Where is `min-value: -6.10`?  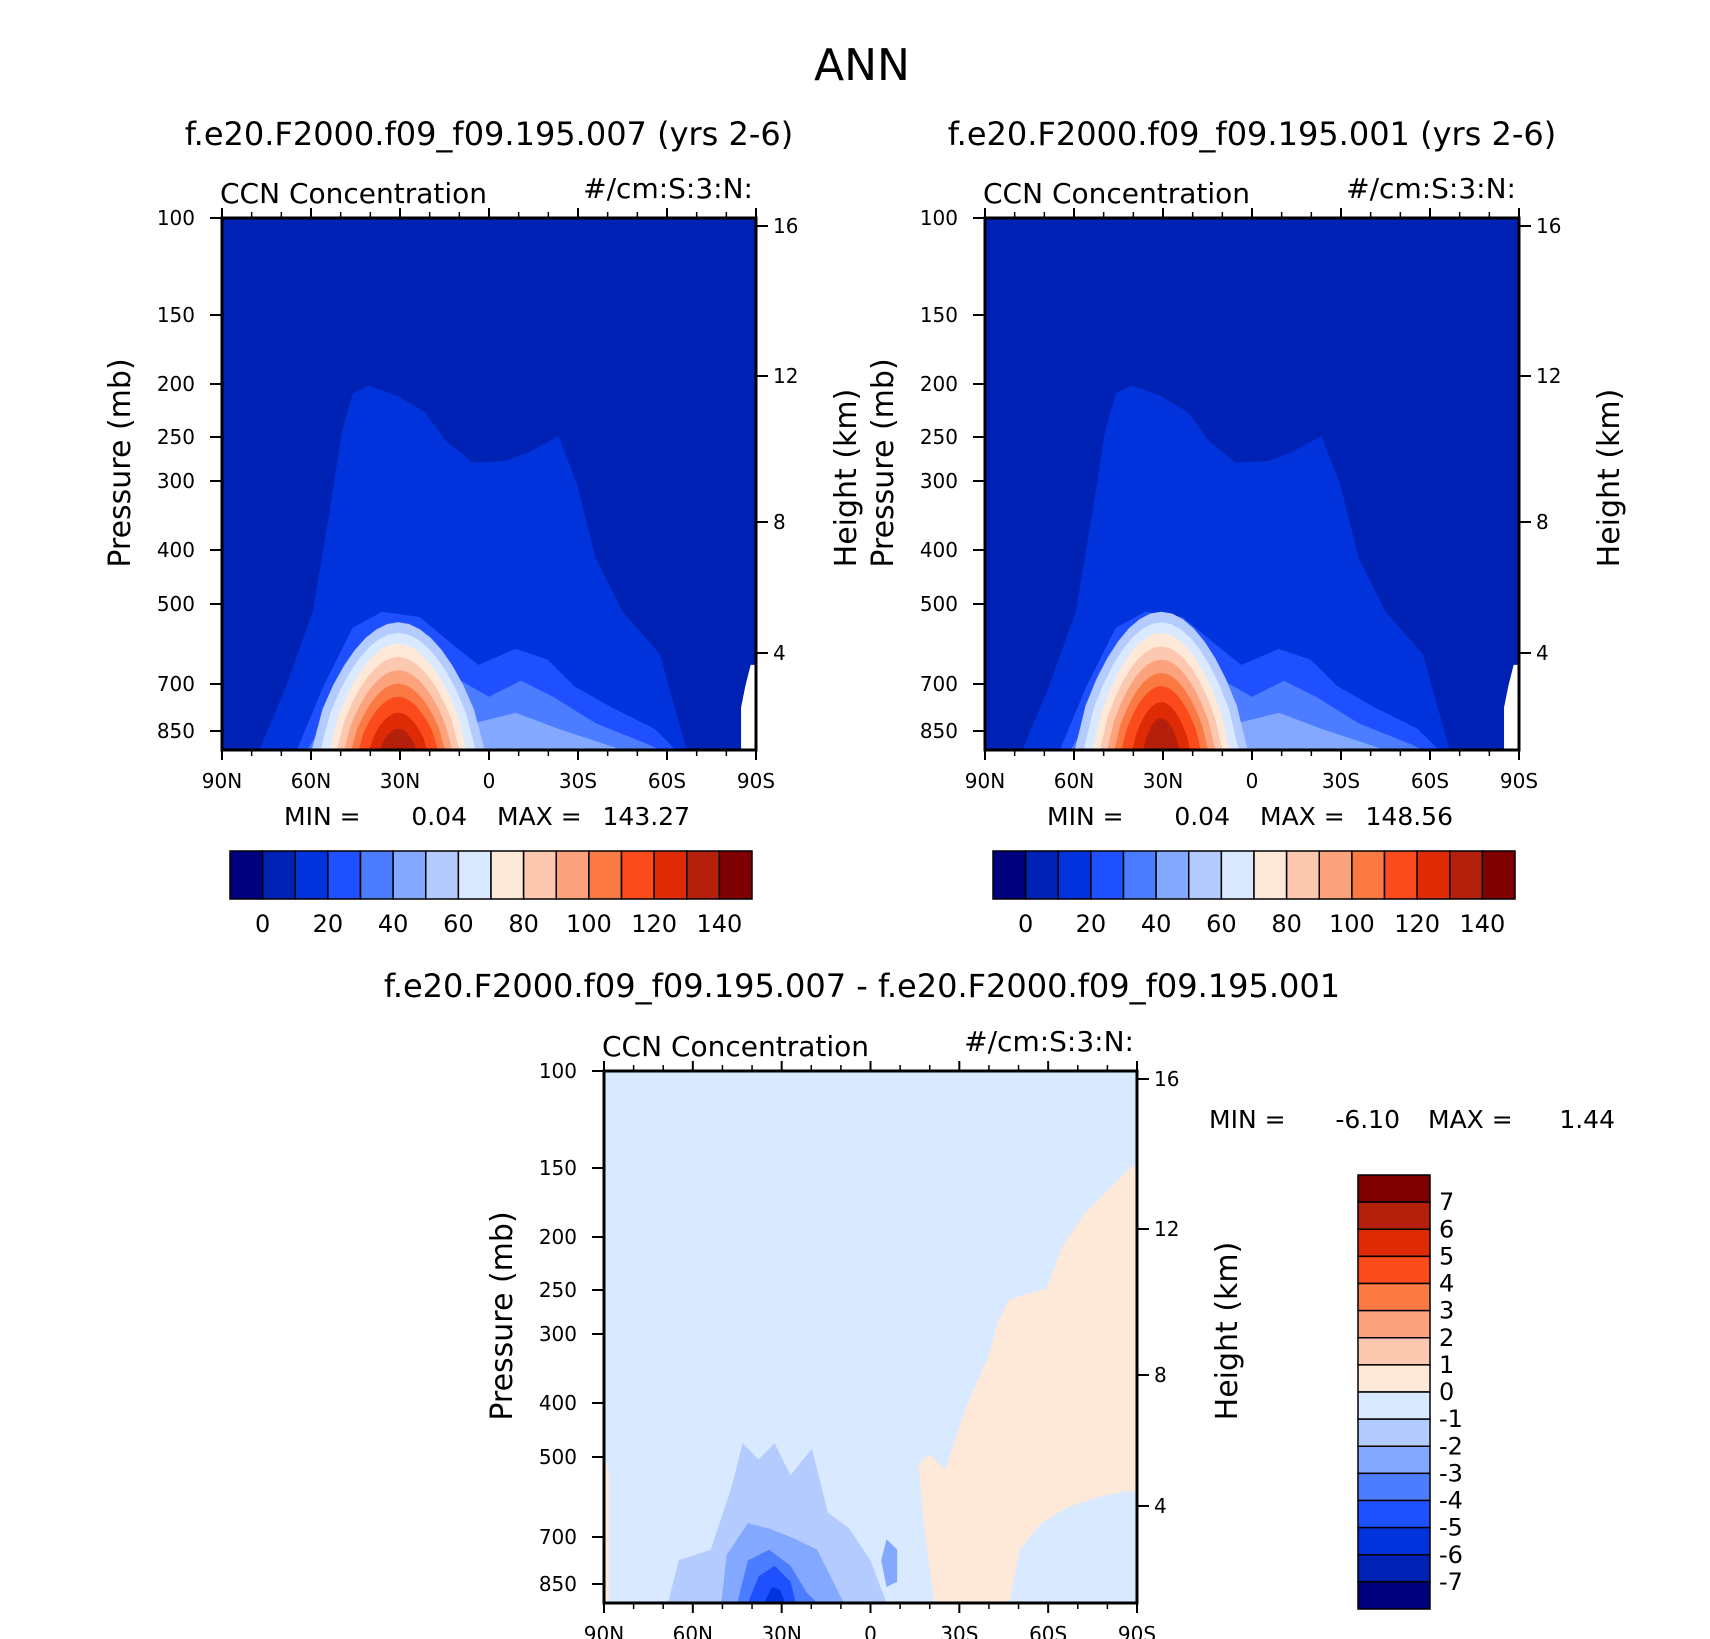
min-value: -6.10 is located at coordinates (1367, 1119).